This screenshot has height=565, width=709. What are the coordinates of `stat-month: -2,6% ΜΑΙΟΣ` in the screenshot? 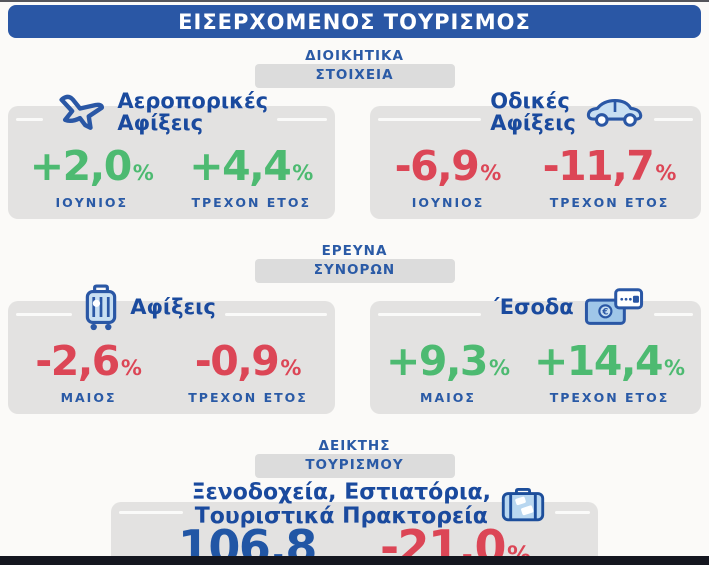 It's located at (88, 371).